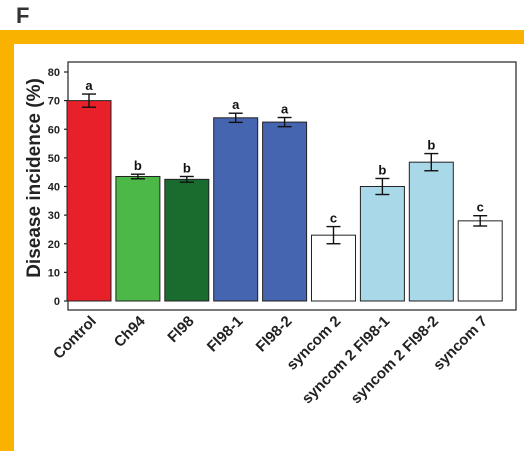  I want to click on x-tick-label: Ch94, so click(130, 331).